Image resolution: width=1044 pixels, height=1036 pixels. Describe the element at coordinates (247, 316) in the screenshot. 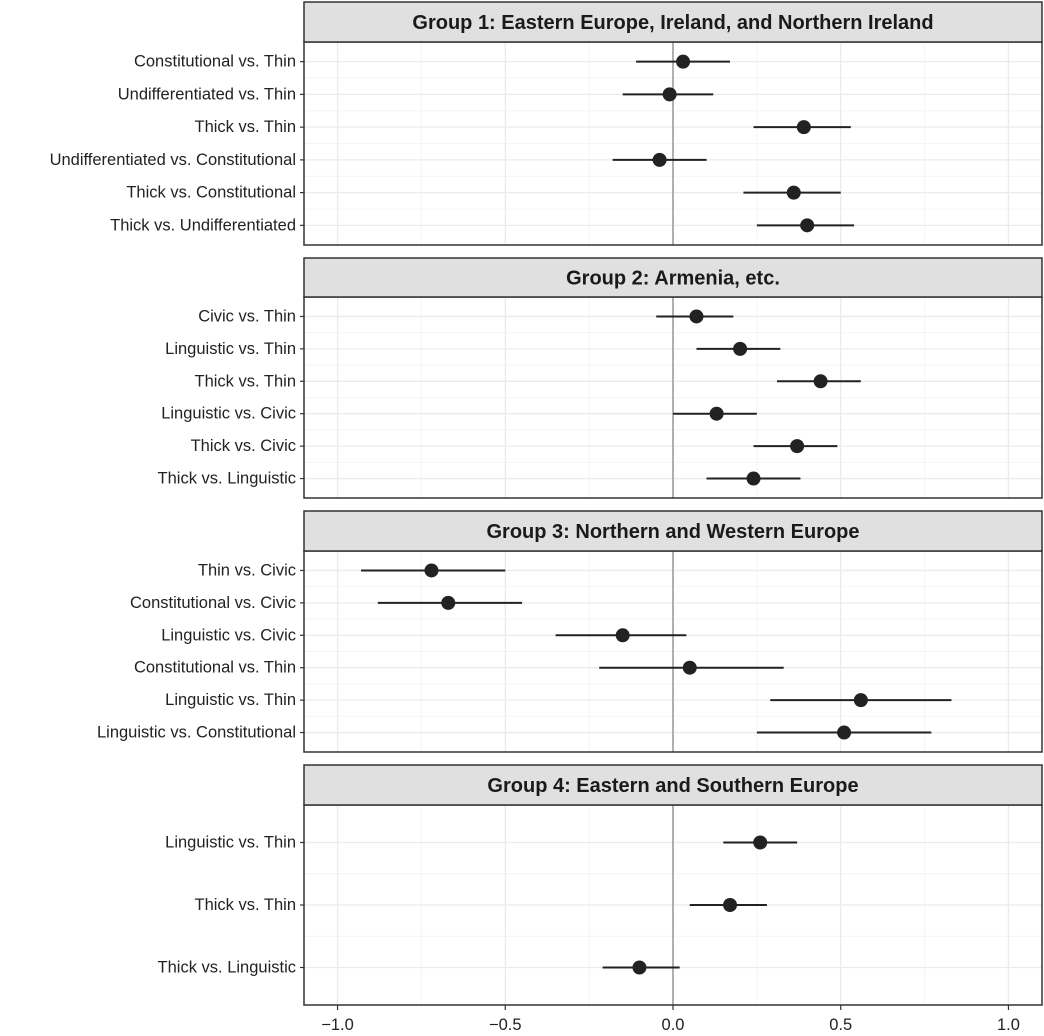

I see `category-label: Civic vs. Thin` at that location.